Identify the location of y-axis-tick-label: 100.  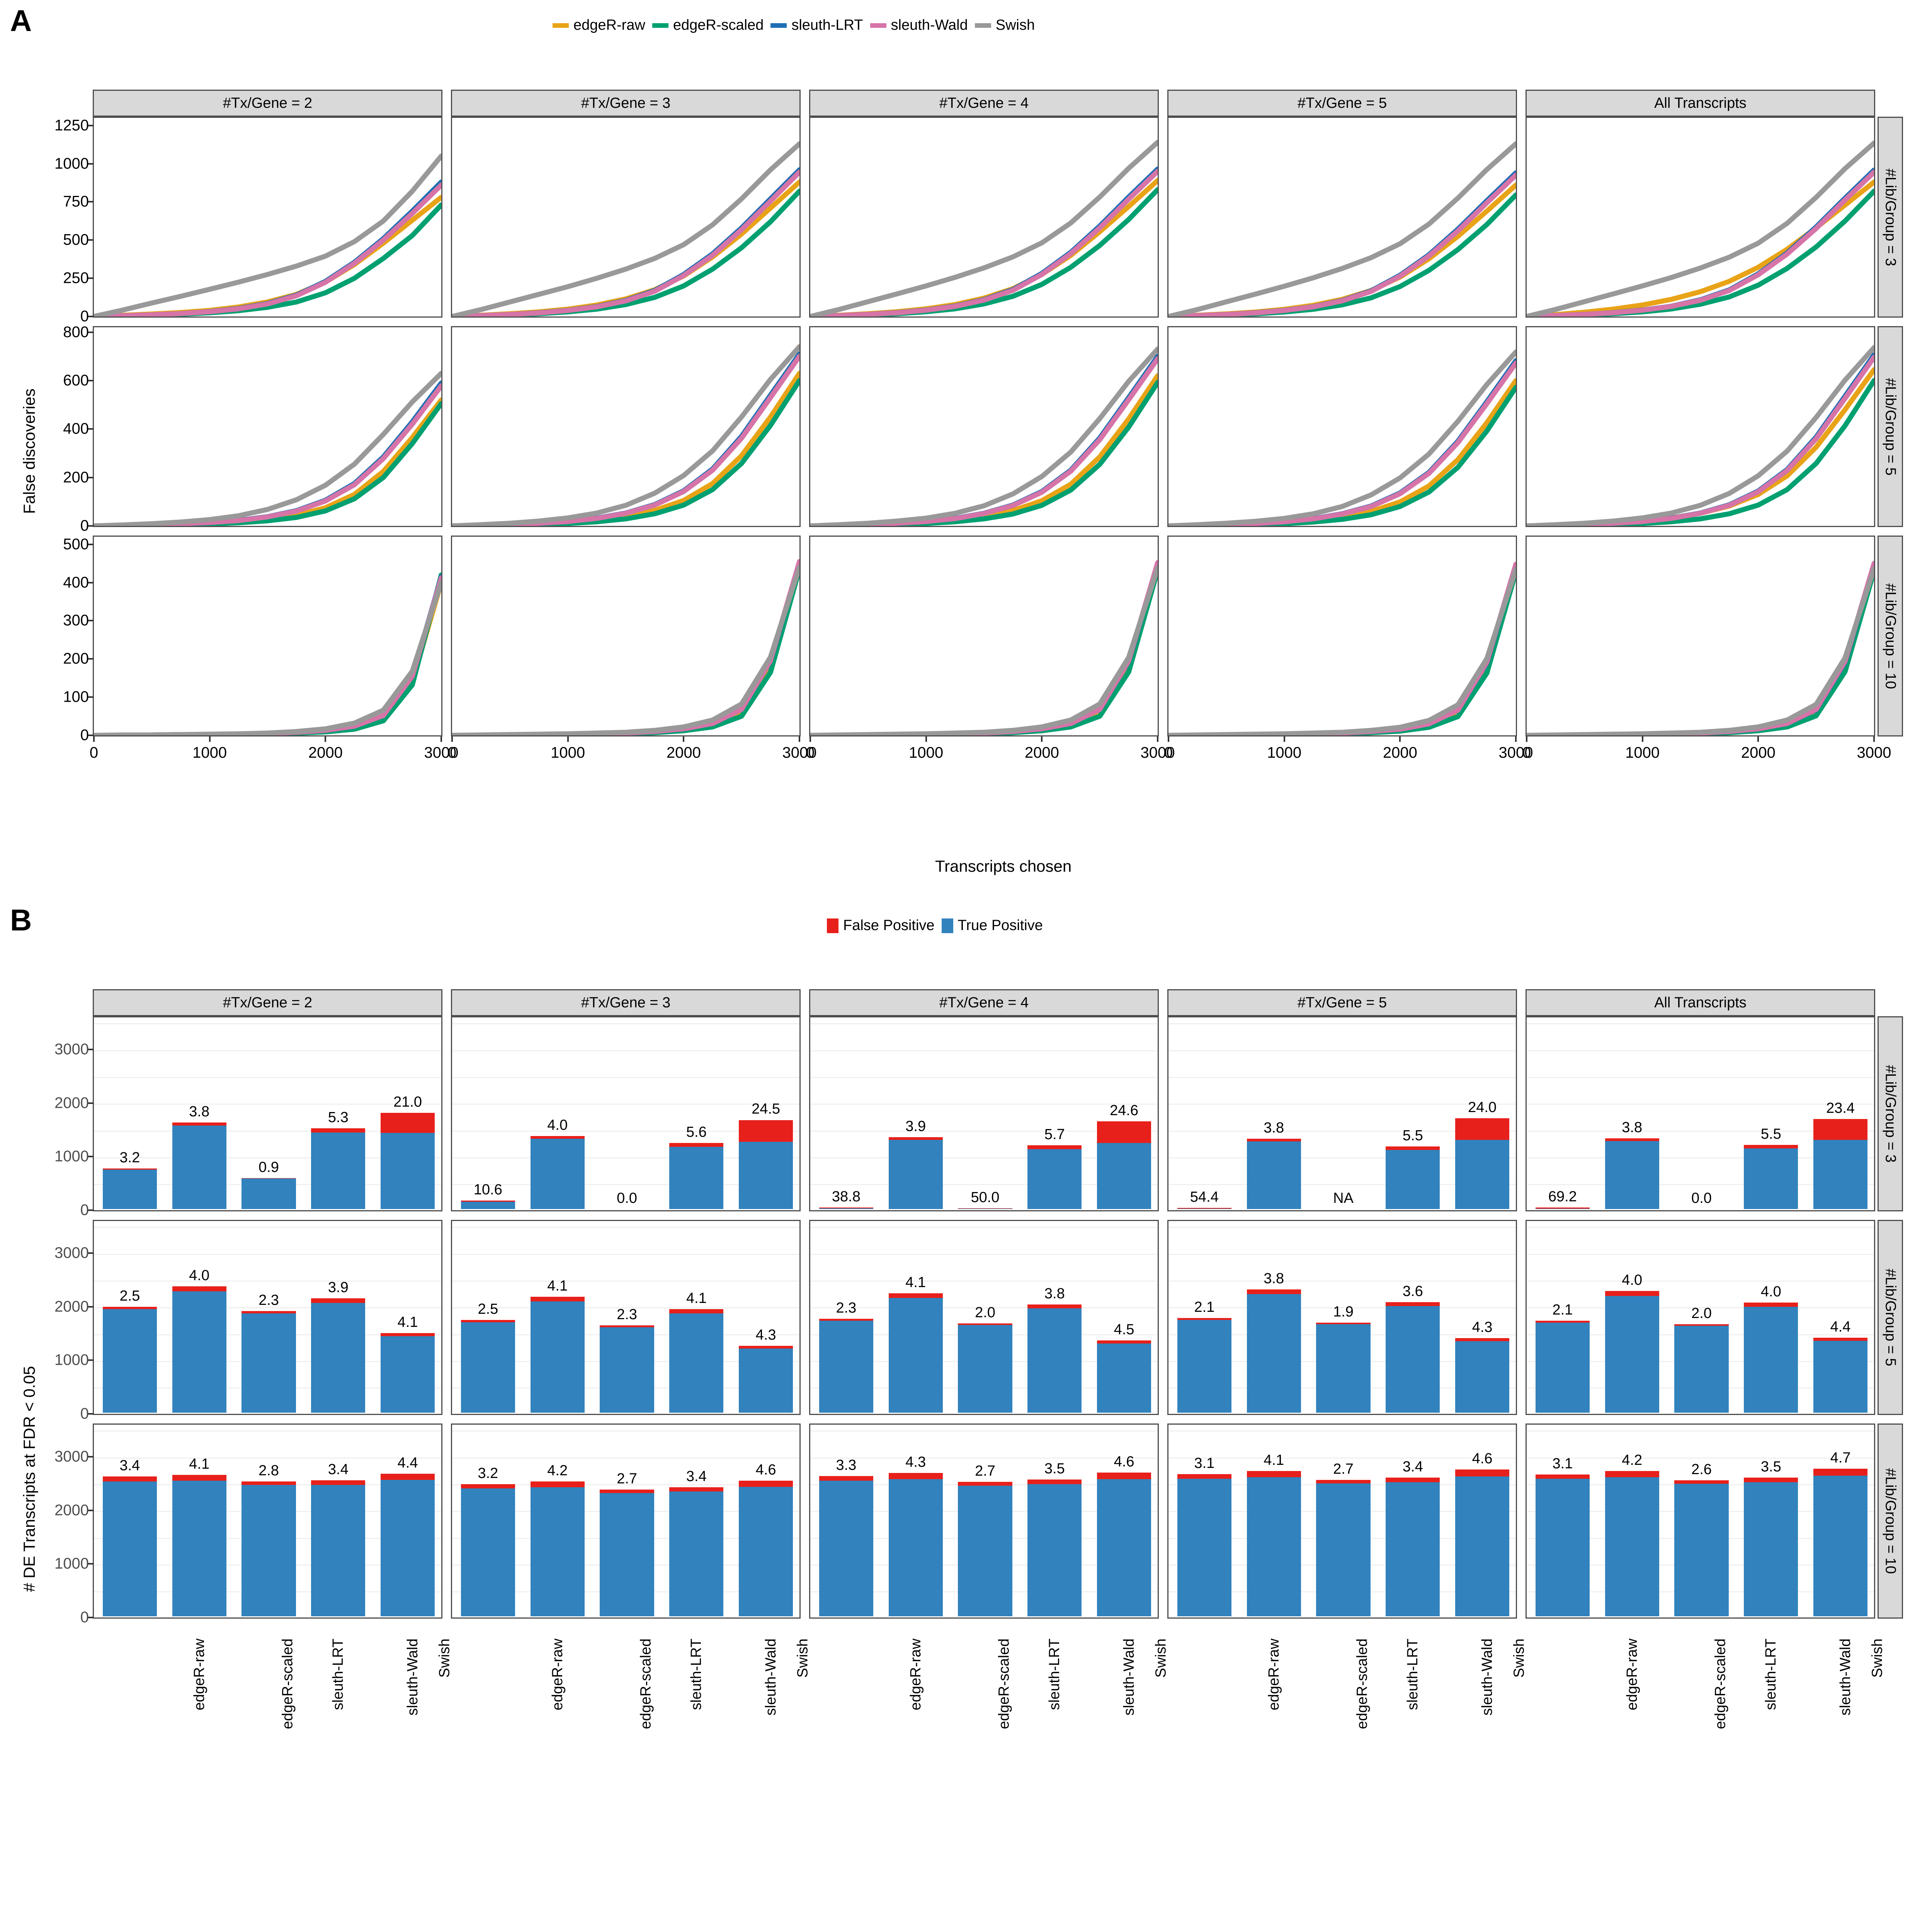
(76, 697).